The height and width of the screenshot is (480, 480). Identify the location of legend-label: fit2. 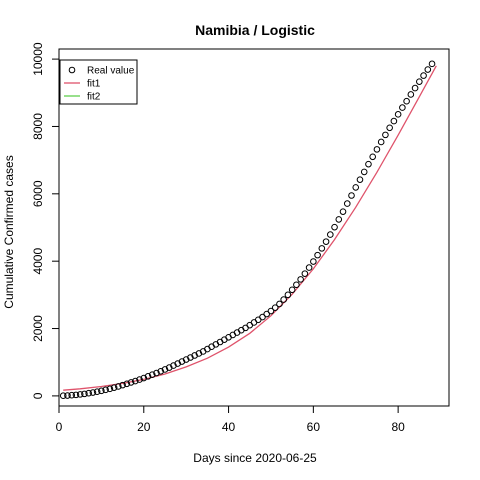
(94, 97).